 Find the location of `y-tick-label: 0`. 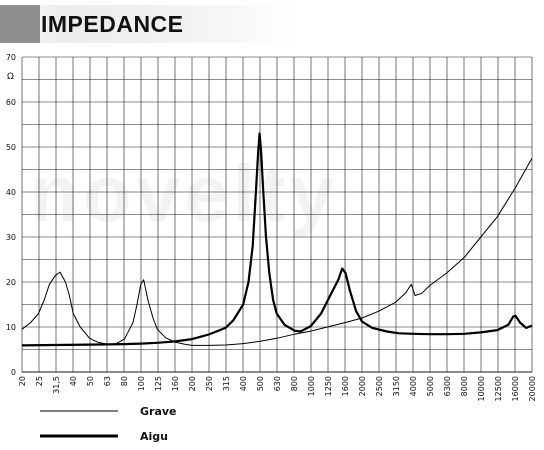

y-tick-label: 0 is located at coordinates (13, 372).